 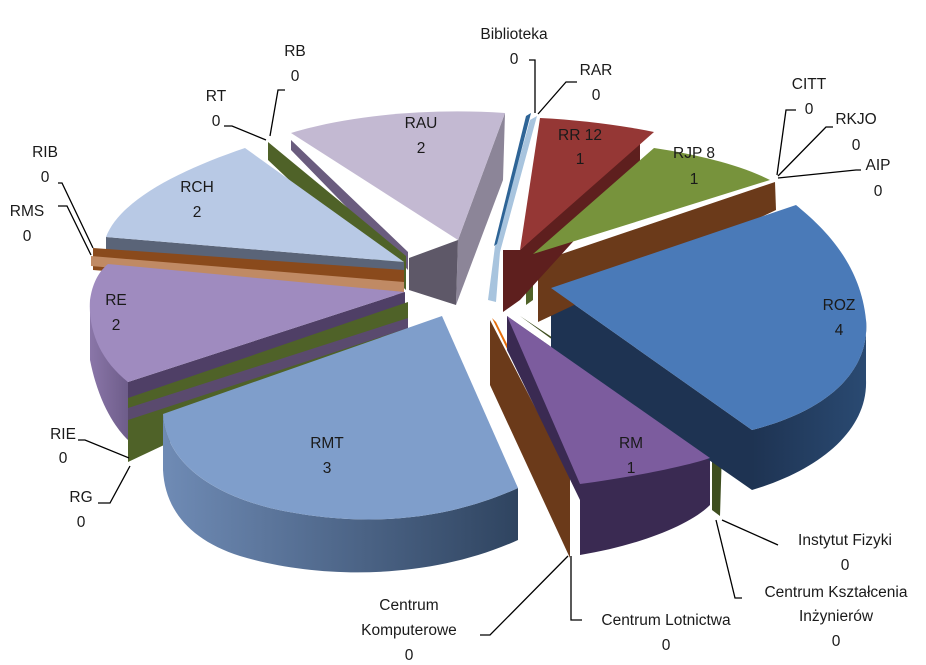 What do you see at coordinates (433, 272) in the screenshot?
I see `slice-inner-rau` at bounding box center [433, 272].